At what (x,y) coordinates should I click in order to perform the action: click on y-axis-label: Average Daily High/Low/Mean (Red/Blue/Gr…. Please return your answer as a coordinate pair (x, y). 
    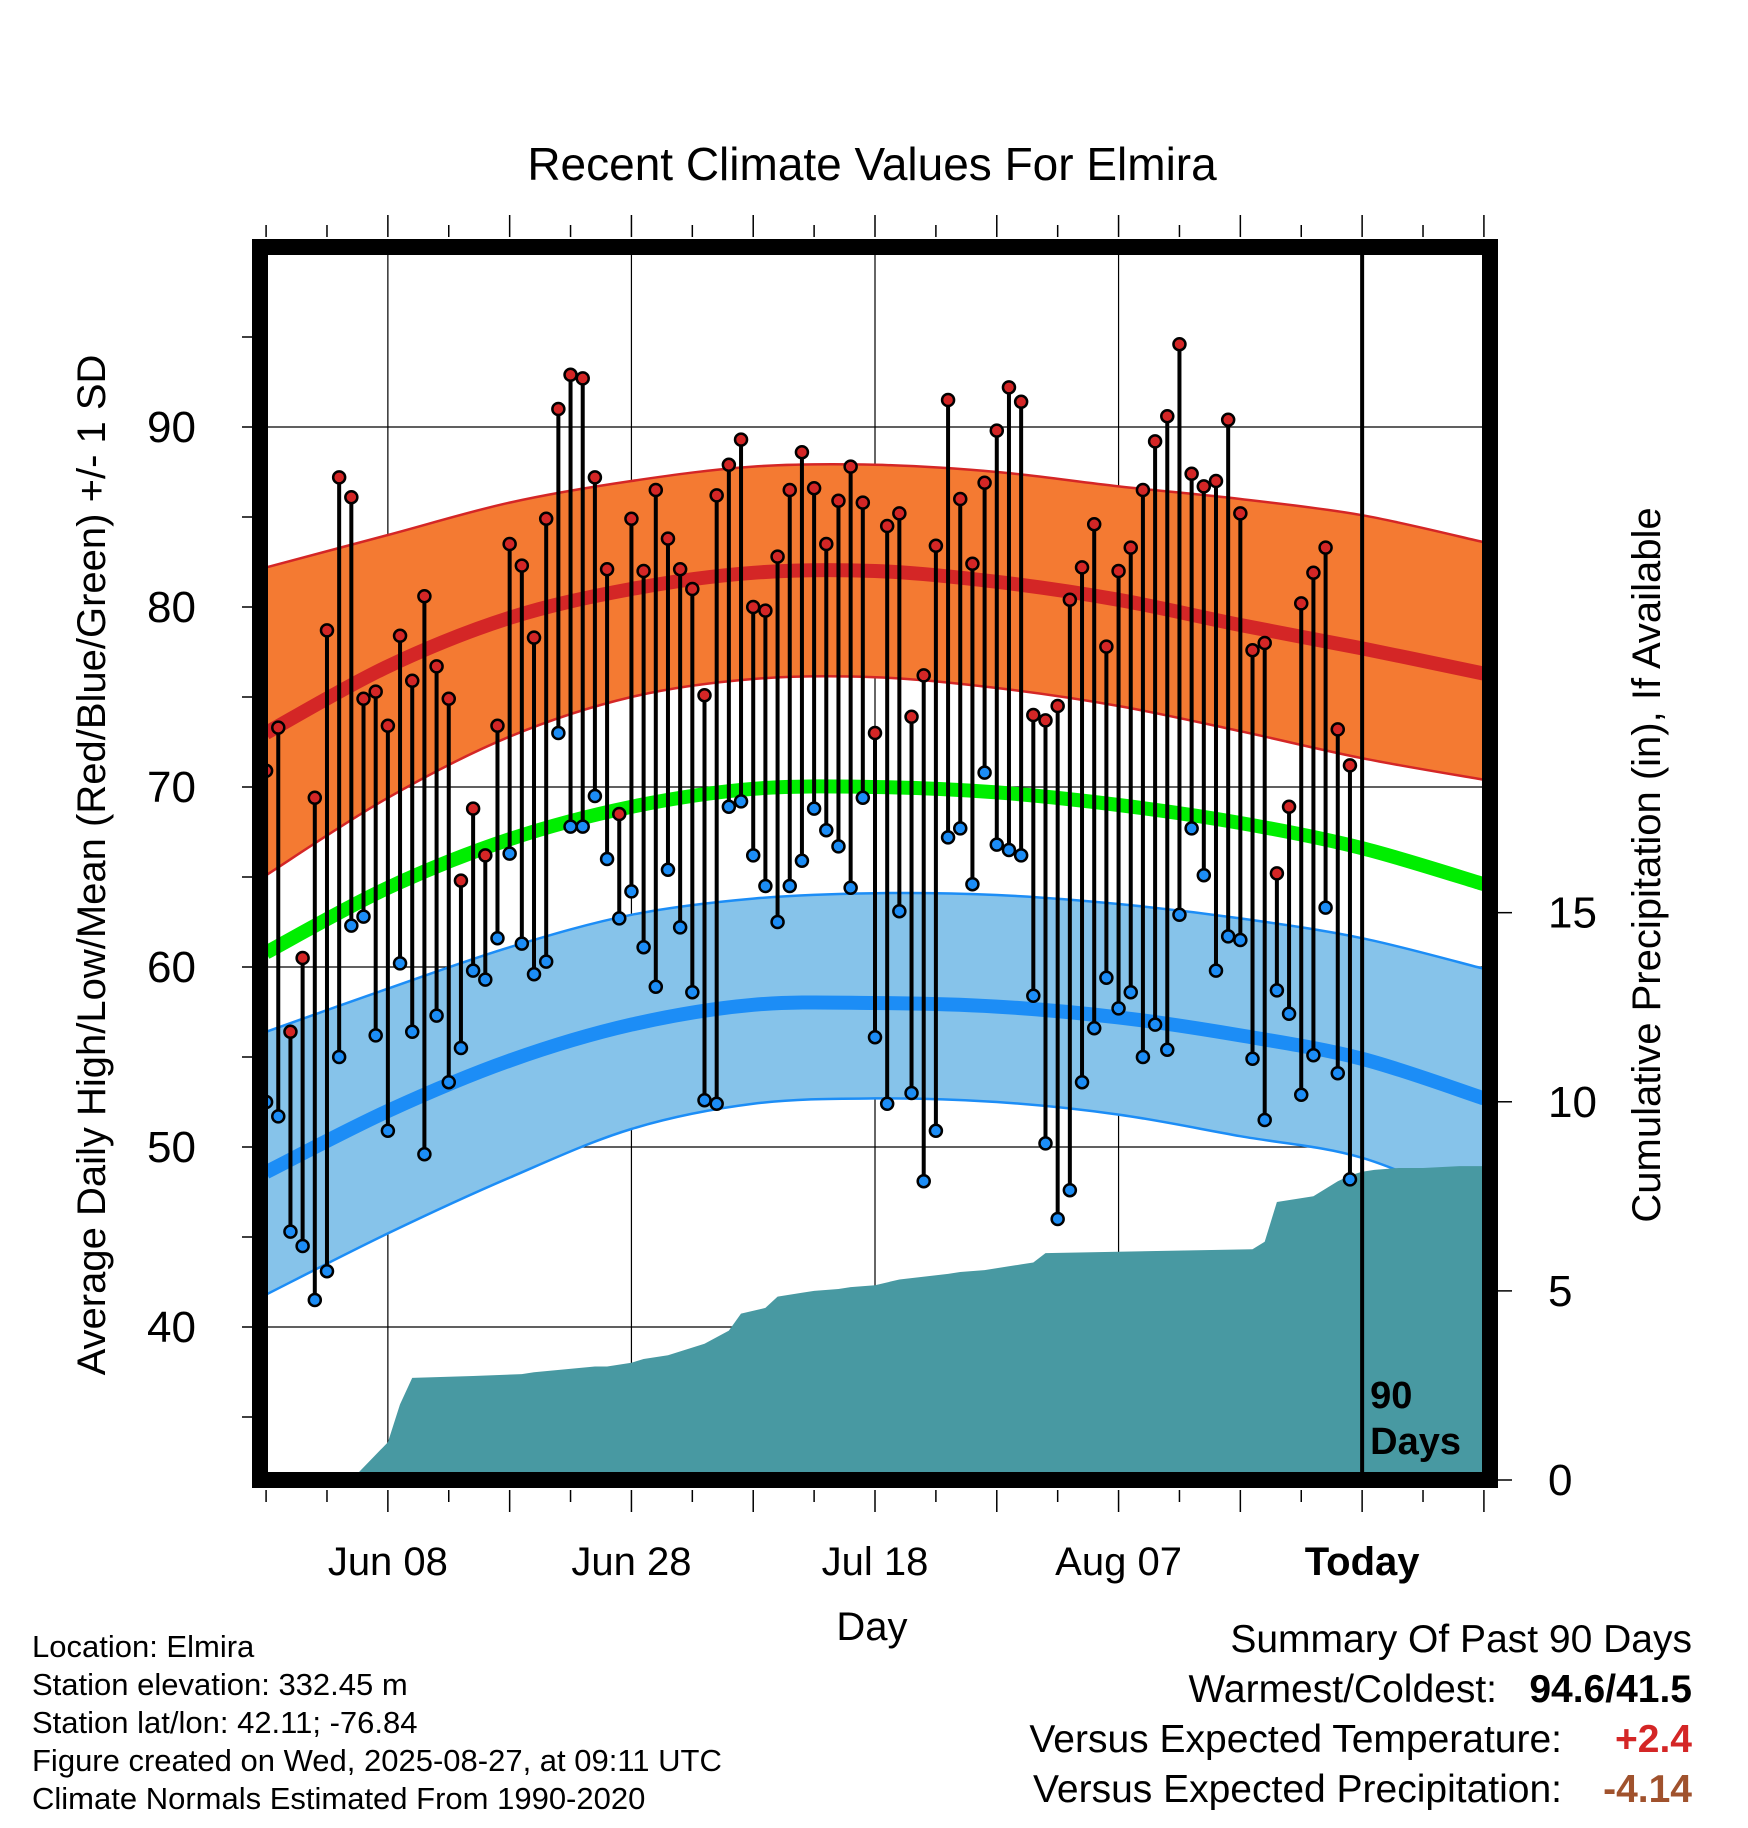
    Looking at the image, I should click on (92, 865).